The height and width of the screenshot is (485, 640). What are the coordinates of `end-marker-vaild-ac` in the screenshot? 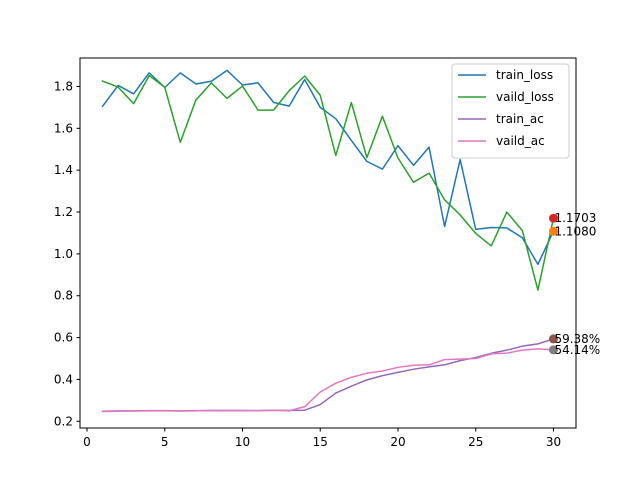 It's located at (553, 350).